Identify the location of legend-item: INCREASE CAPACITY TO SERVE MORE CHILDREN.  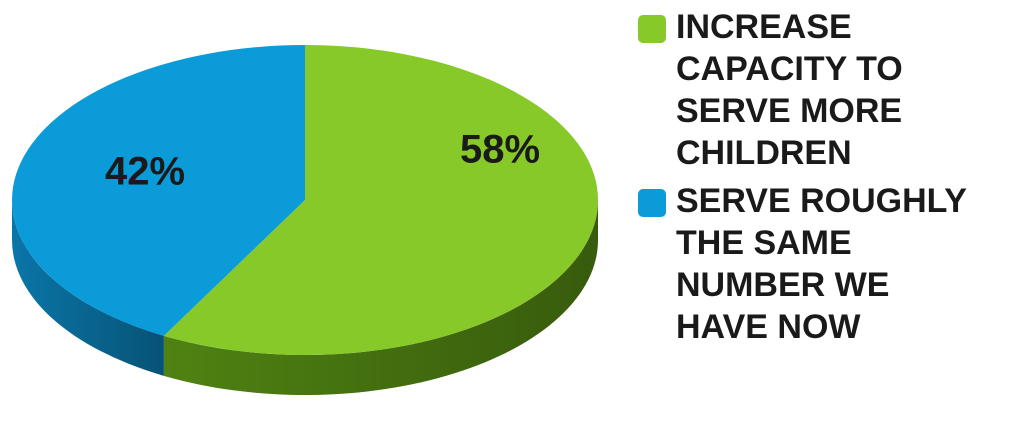
(809, 90).